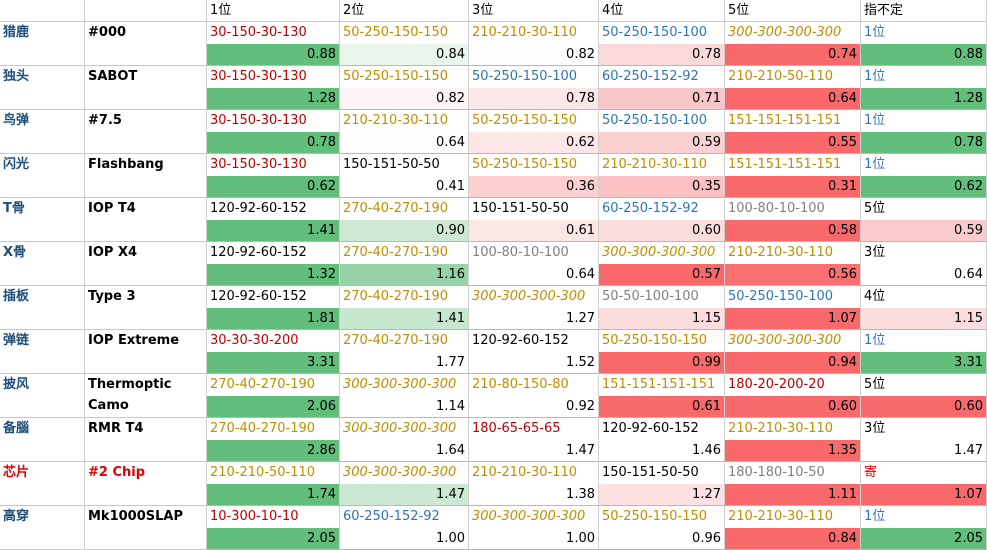 The height and width of the screenshot is (550, 987). I want to click on cell-value: 0.60, so click(924, 407).